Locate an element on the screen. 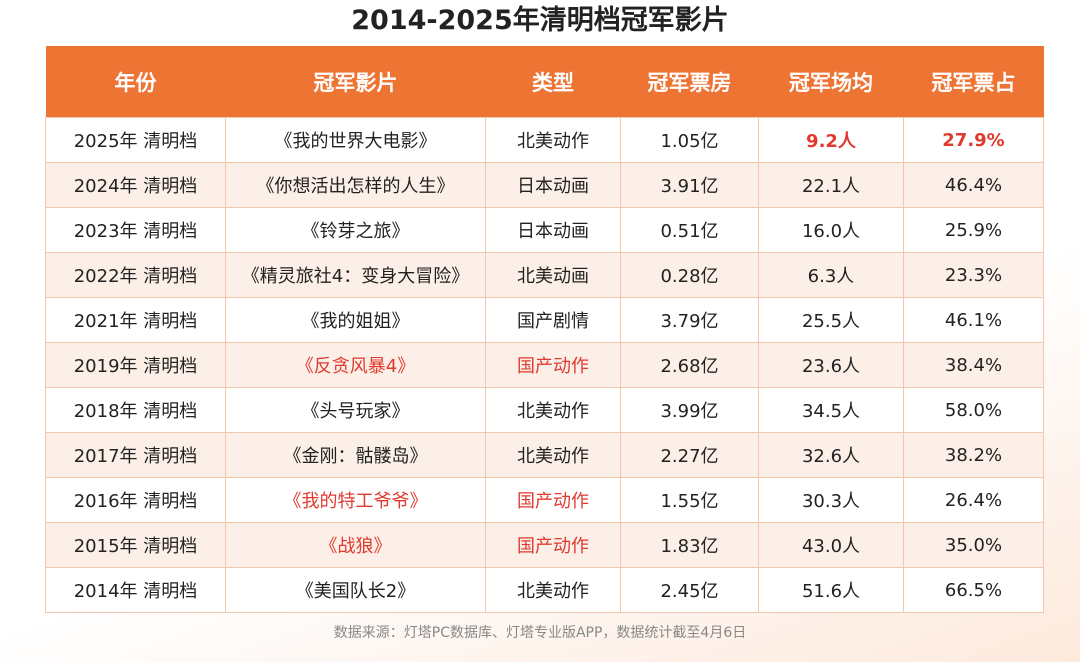  table-row: 2017年 清明档 《金刚：骷髅岛》 北美动作 2.27亿 32.6人 38.2% is located at coordinates (544, 455).